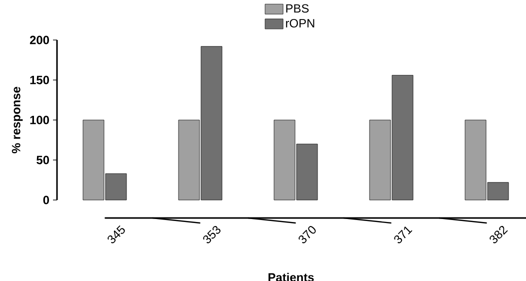 The width and height of the screenshot is (526, 281). What do you see at coordinates (116, 234) in the screenshot?
I see `x-tick-label: 345` at bounding box center [116, 234].